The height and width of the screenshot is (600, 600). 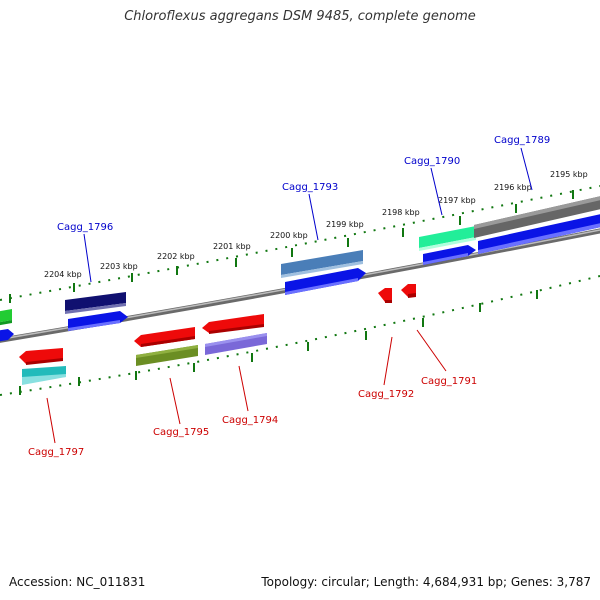 What do you see at coordinates (522, 140) in the screenshot?
I see `gene-label-cagg-1789: Cagg_1789` at bounding box center [522, 140].